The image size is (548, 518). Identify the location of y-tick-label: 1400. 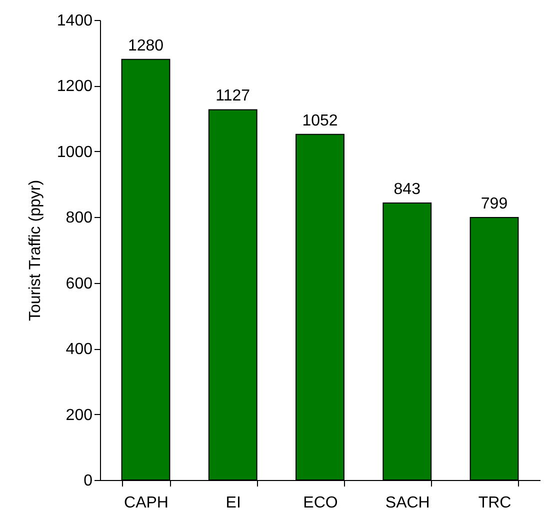
(74, 21).